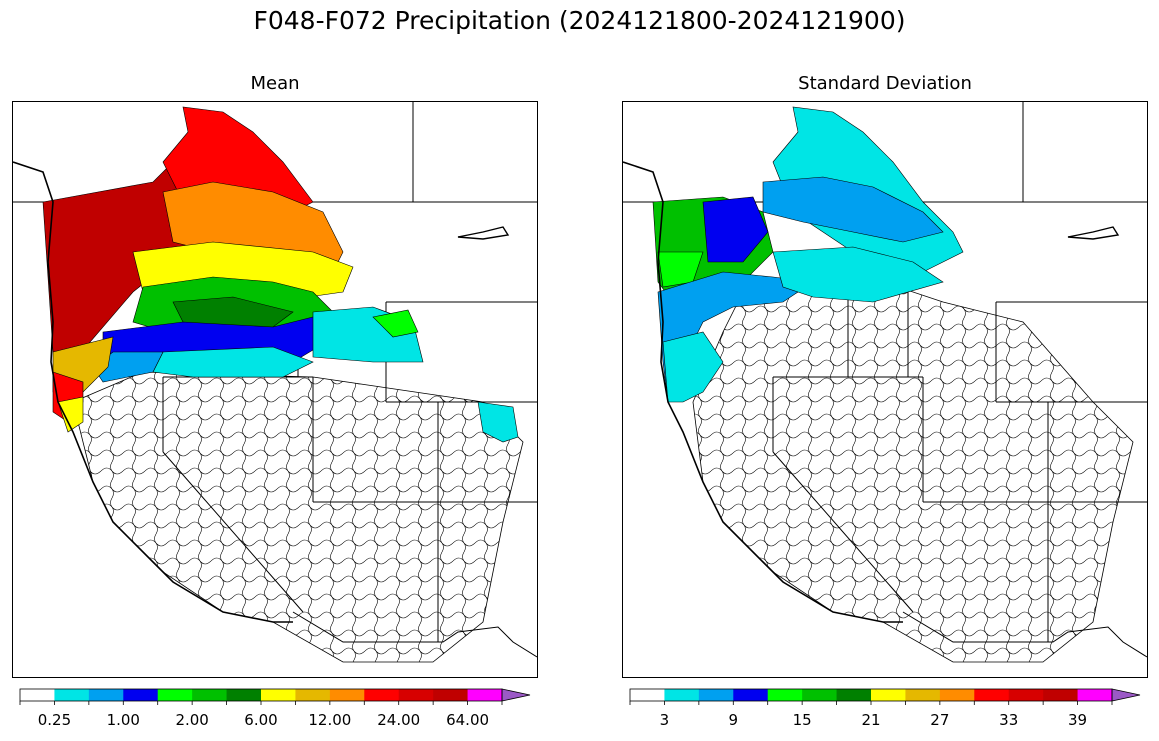 This screenshot has height=741, width=1159. I want to click on colorbar-tick-label: 0.25, so click(54, 720).